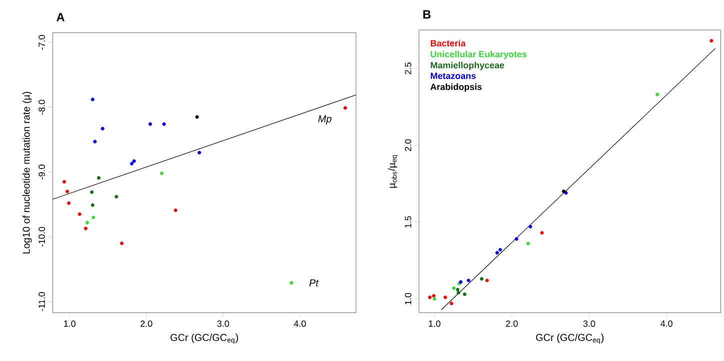 The width and height of the screenshot is (724, 361). Describe the element at coordinates (314, 282) in the screenshot. I see `annotation: Pt` at that location.